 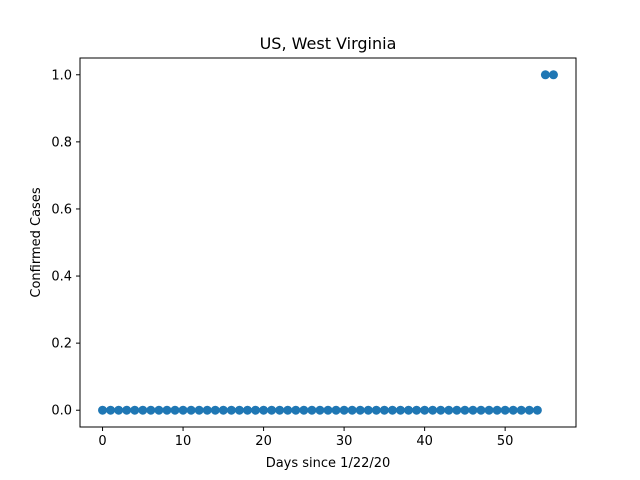 I want to click on y-tick-label: 0.2, so click(x=61, y=344).